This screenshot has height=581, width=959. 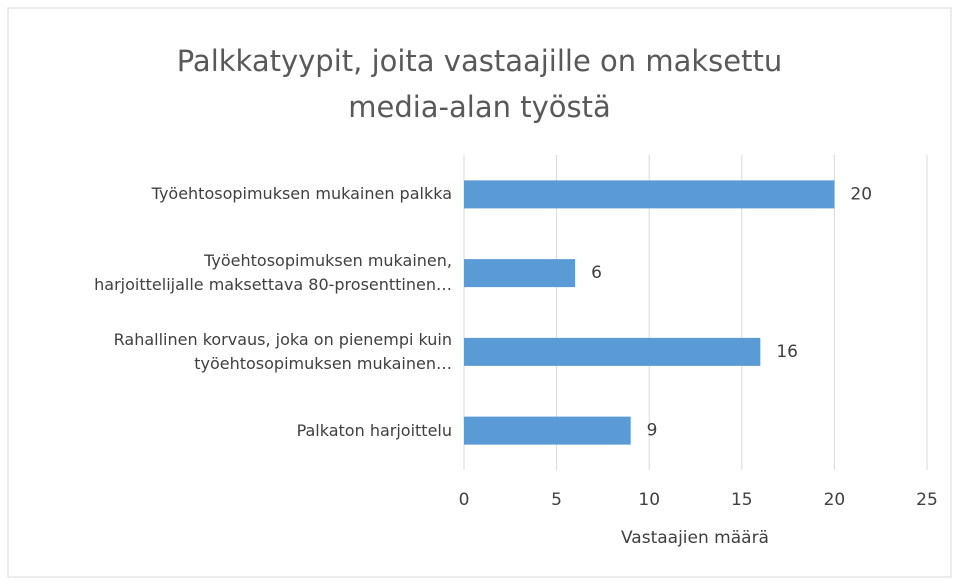 What do you see at coordinates (695, 538) in the screenshot?
I see `x-axis-title: Vastaajien määrä` at bounding box center [695, 538].